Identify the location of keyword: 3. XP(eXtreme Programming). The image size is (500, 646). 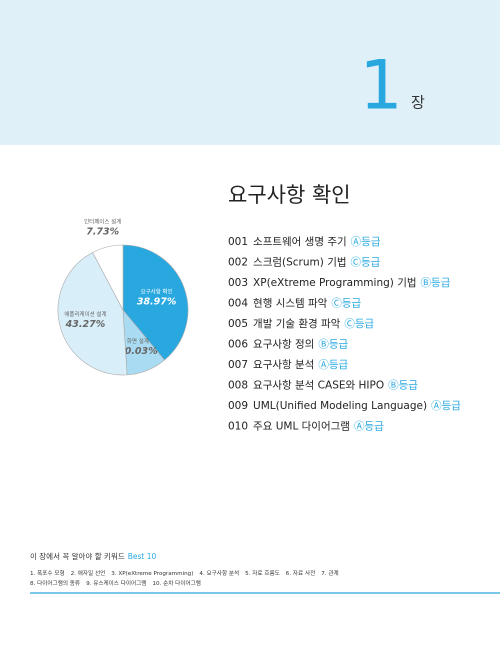
(152, 574).